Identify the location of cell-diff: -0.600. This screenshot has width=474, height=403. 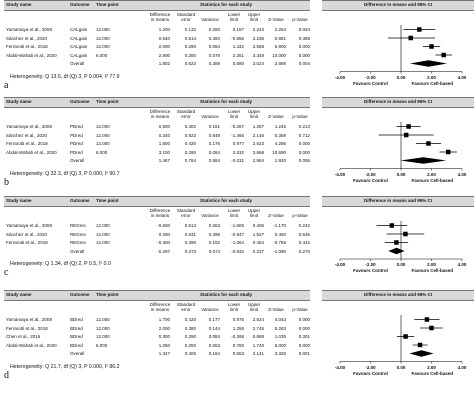
(163, 225).